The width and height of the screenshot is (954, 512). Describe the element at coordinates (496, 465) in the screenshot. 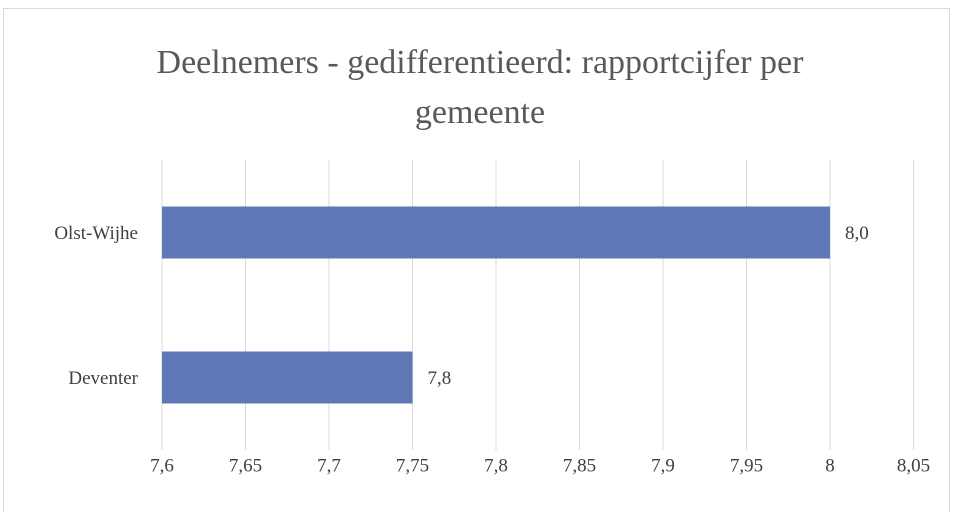

I see `x-tick-label: 7,8` at that location.